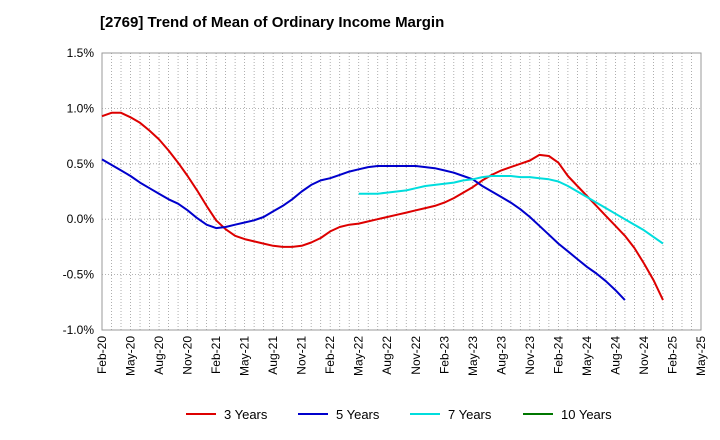 This screenshot has height=440, width=720. I want to click on x-tick-label: May-24, so click(587, 356).